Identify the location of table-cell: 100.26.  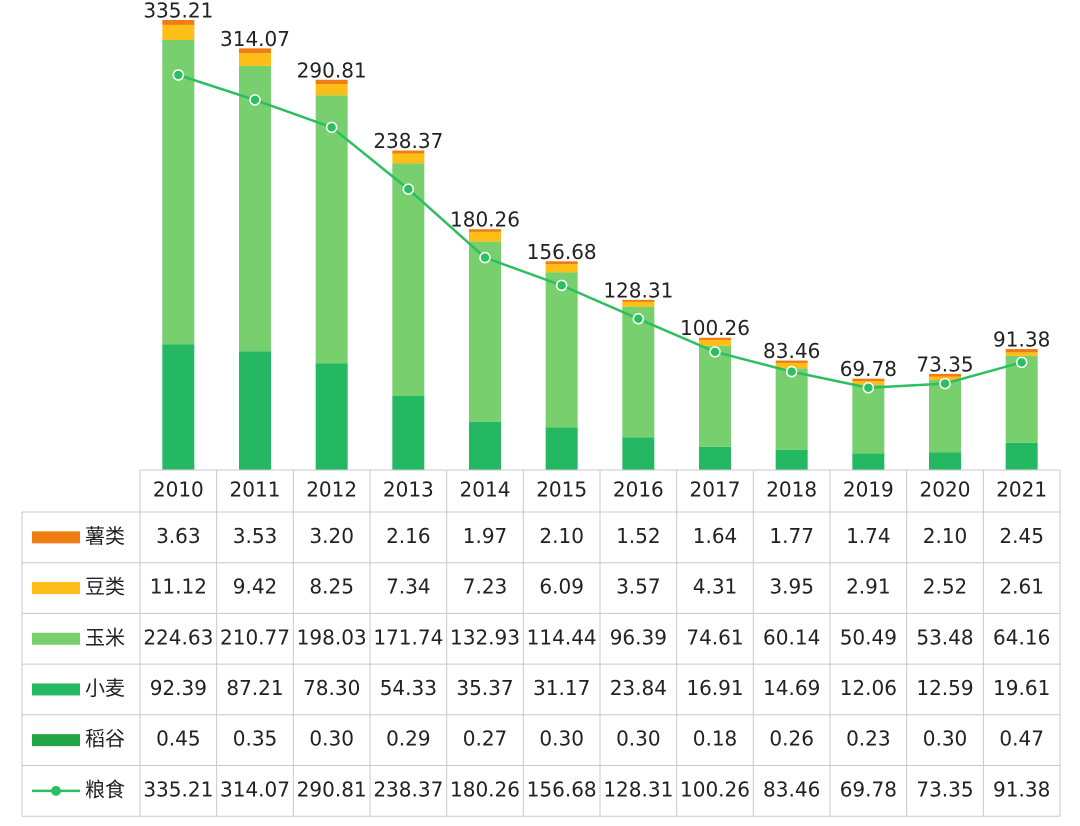
(715, 789).